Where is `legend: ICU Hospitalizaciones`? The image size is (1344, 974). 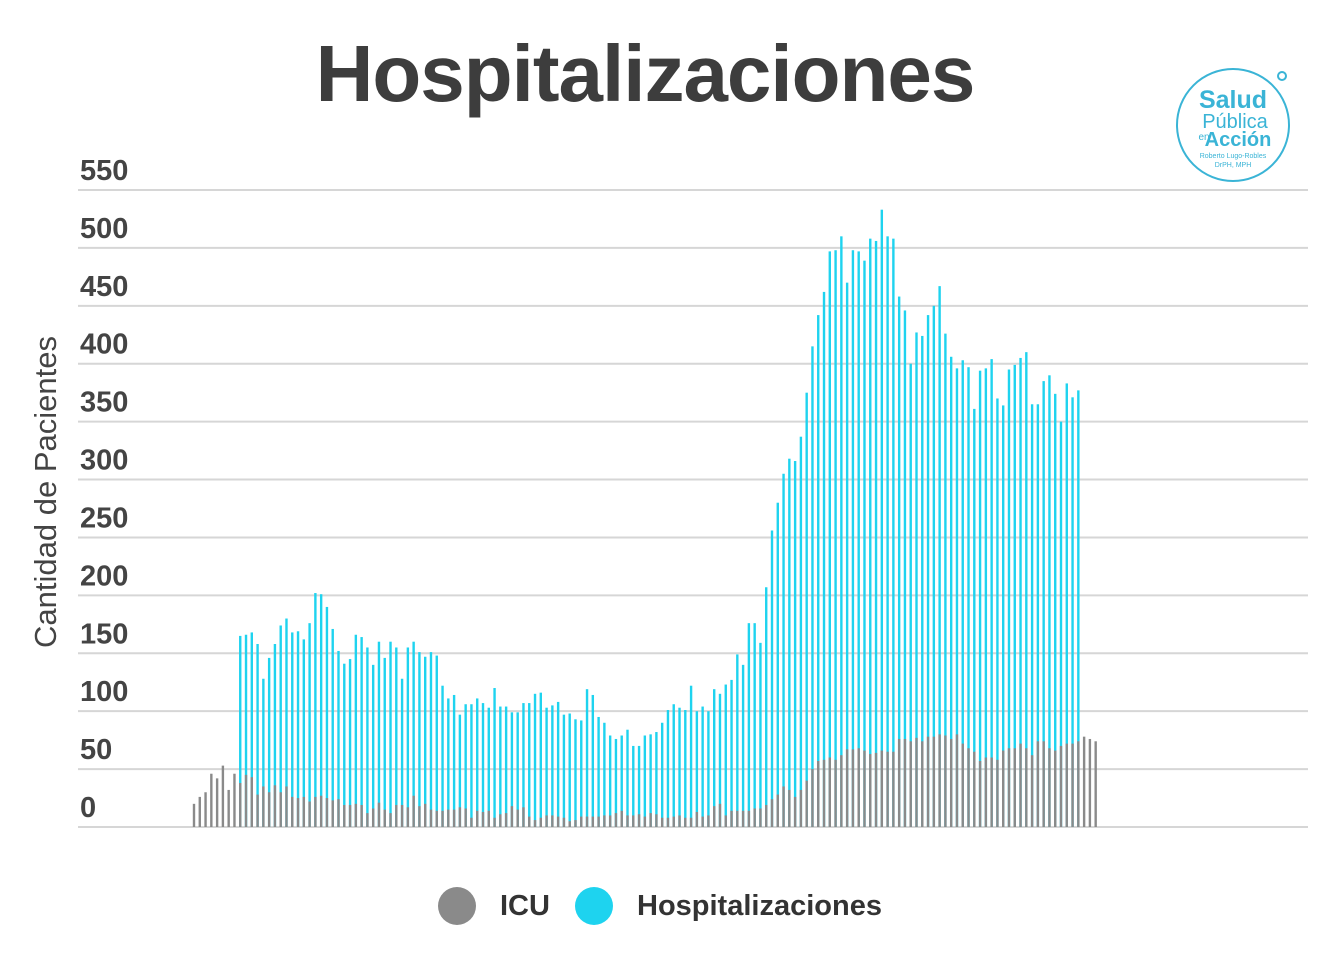 legend: ICU Hospitalizaciones is located at coordinates (672, 906).